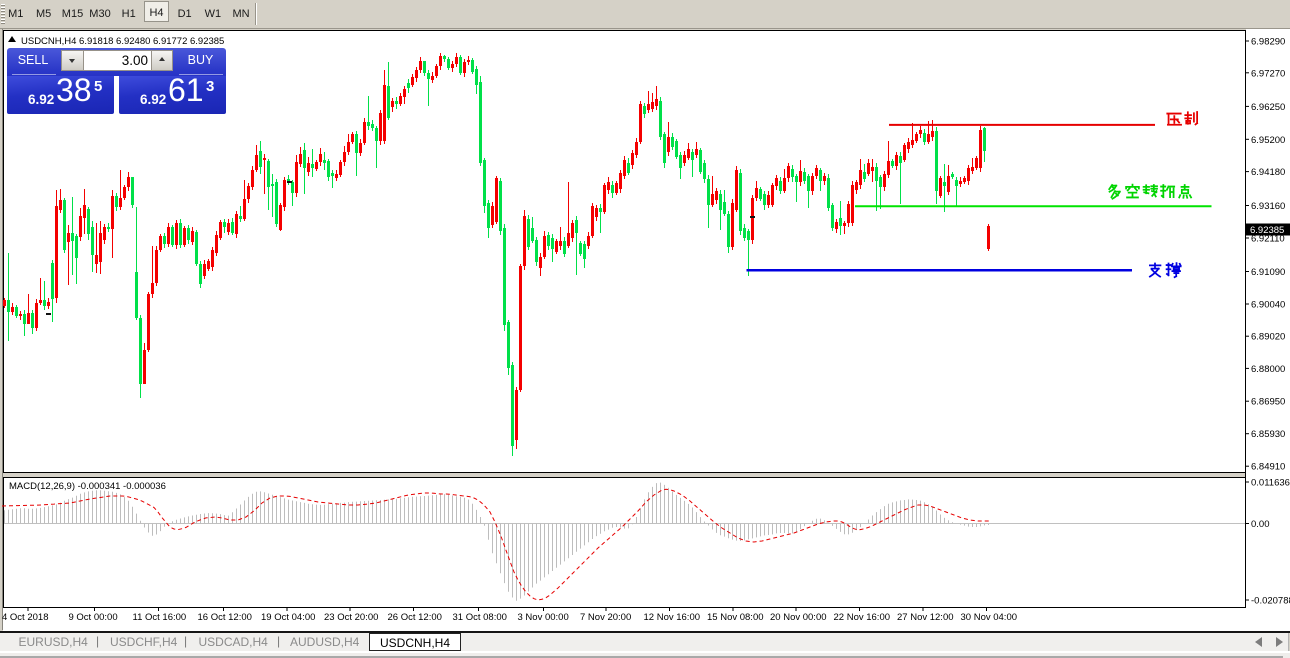 The width and height of the screenshot is (1290, 658). What do you see at coordinates (798, 617) in the screenshot?
I see `svg-text: 20 Nov 00:00` at bounding box center [798, 617].